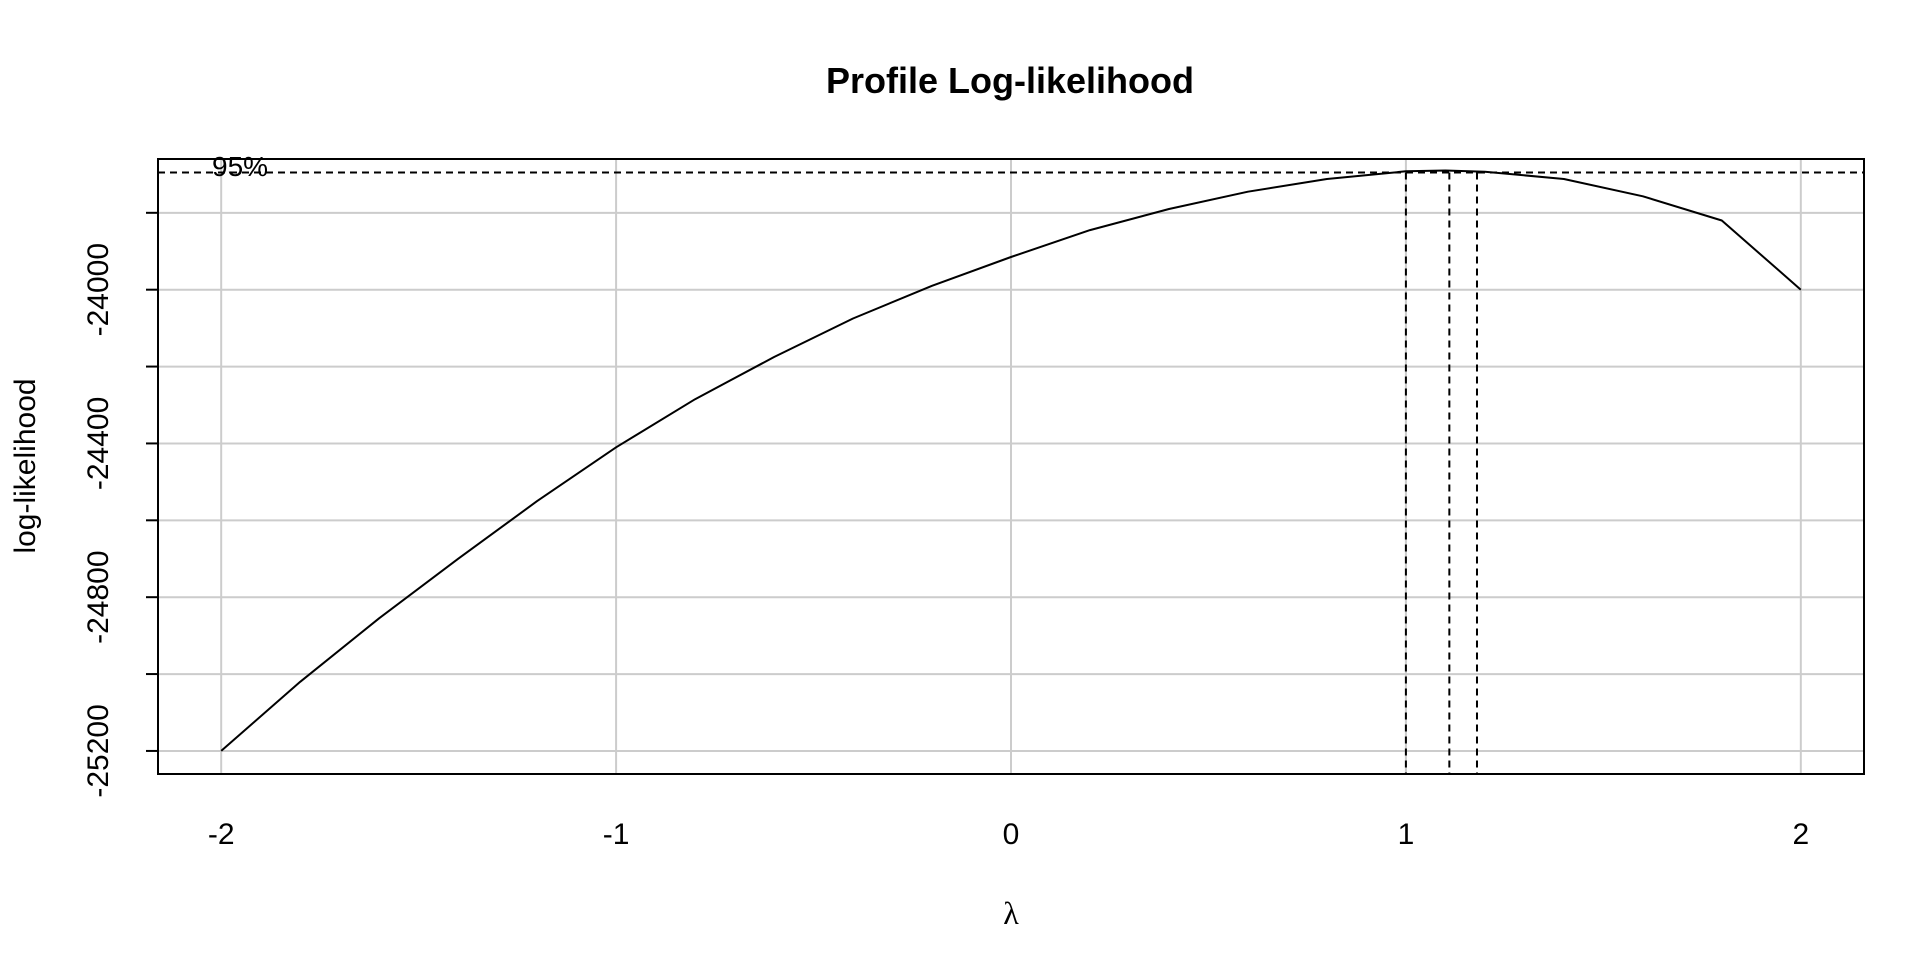 The height and width of the screenshot is (960, 1920). What do you see at coordinates (98, 596) in the screenshot?
I see `y-tick-label: -24800` at bounding box center [98, 596].